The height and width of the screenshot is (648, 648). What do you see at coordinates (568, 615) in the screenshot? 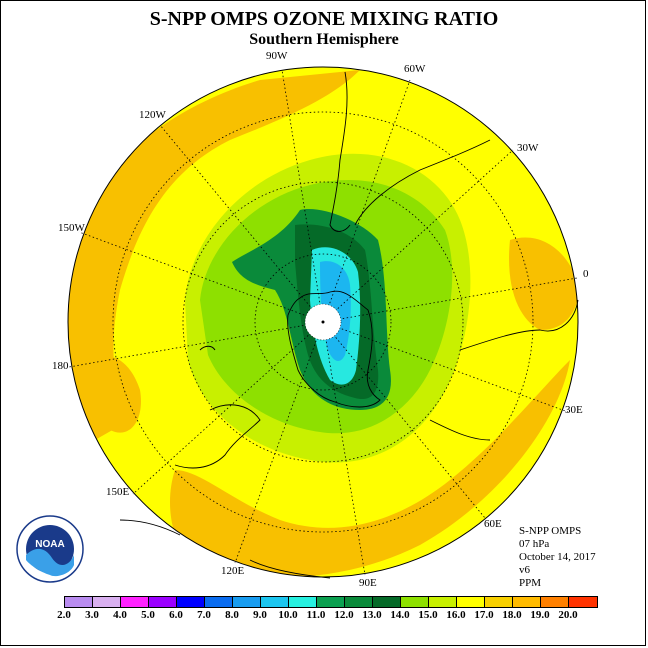
I see `colorbar-tick-label: 20.0` at bounding box center [568, 615].